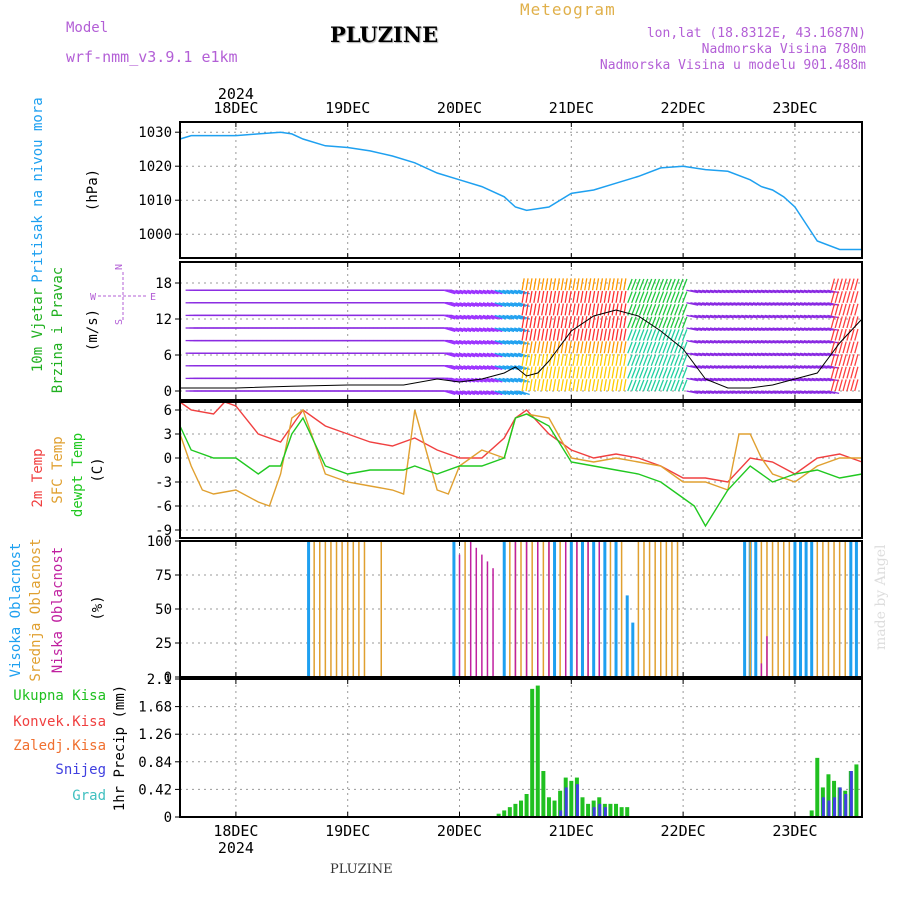 The height and width of the screenshot is (900, 900). What do you see at coordinates (16, 610) in the screenshot?
I see `cloud-high-axis-label: Visoka Oblacnost` at bounding box center [16, 610].